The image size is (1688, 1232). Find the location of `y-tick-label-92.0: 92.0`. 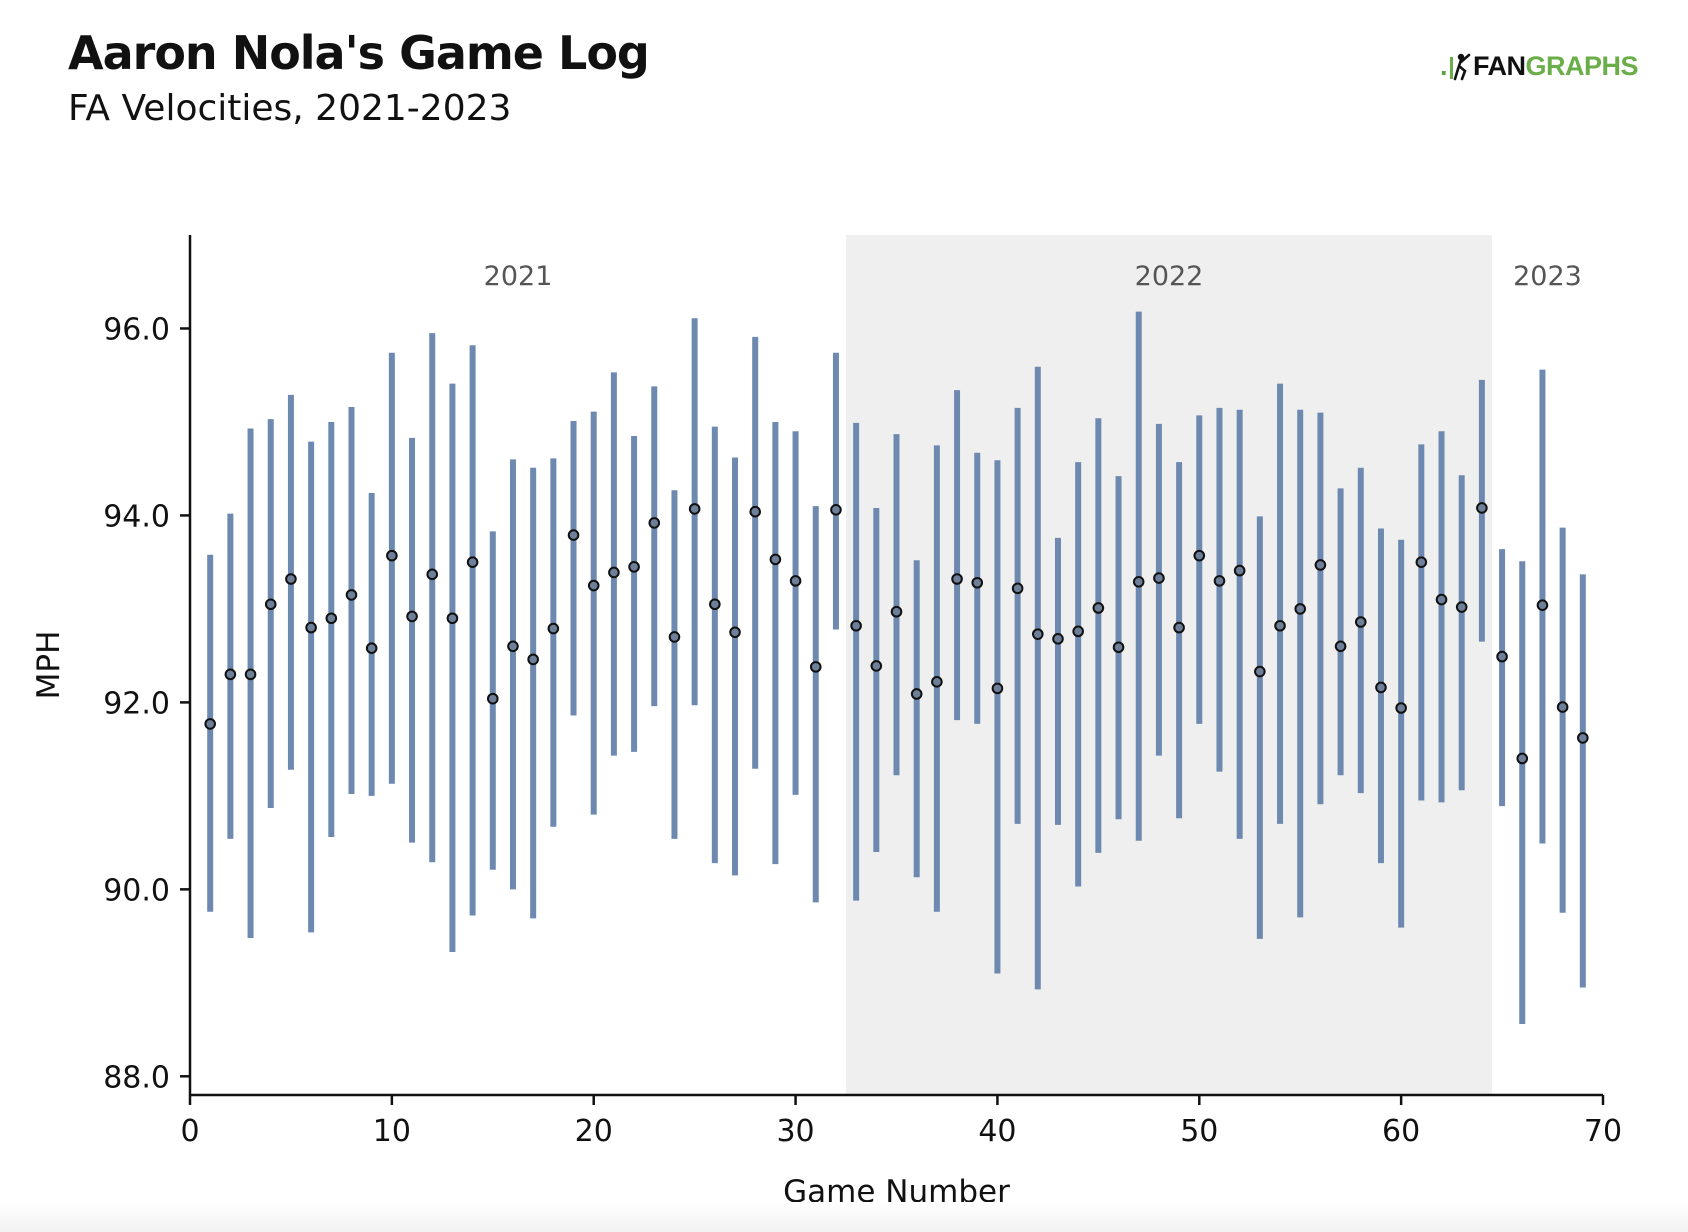

y-tick-label-92.0: 92.0 is located at coordinates (136, 703).